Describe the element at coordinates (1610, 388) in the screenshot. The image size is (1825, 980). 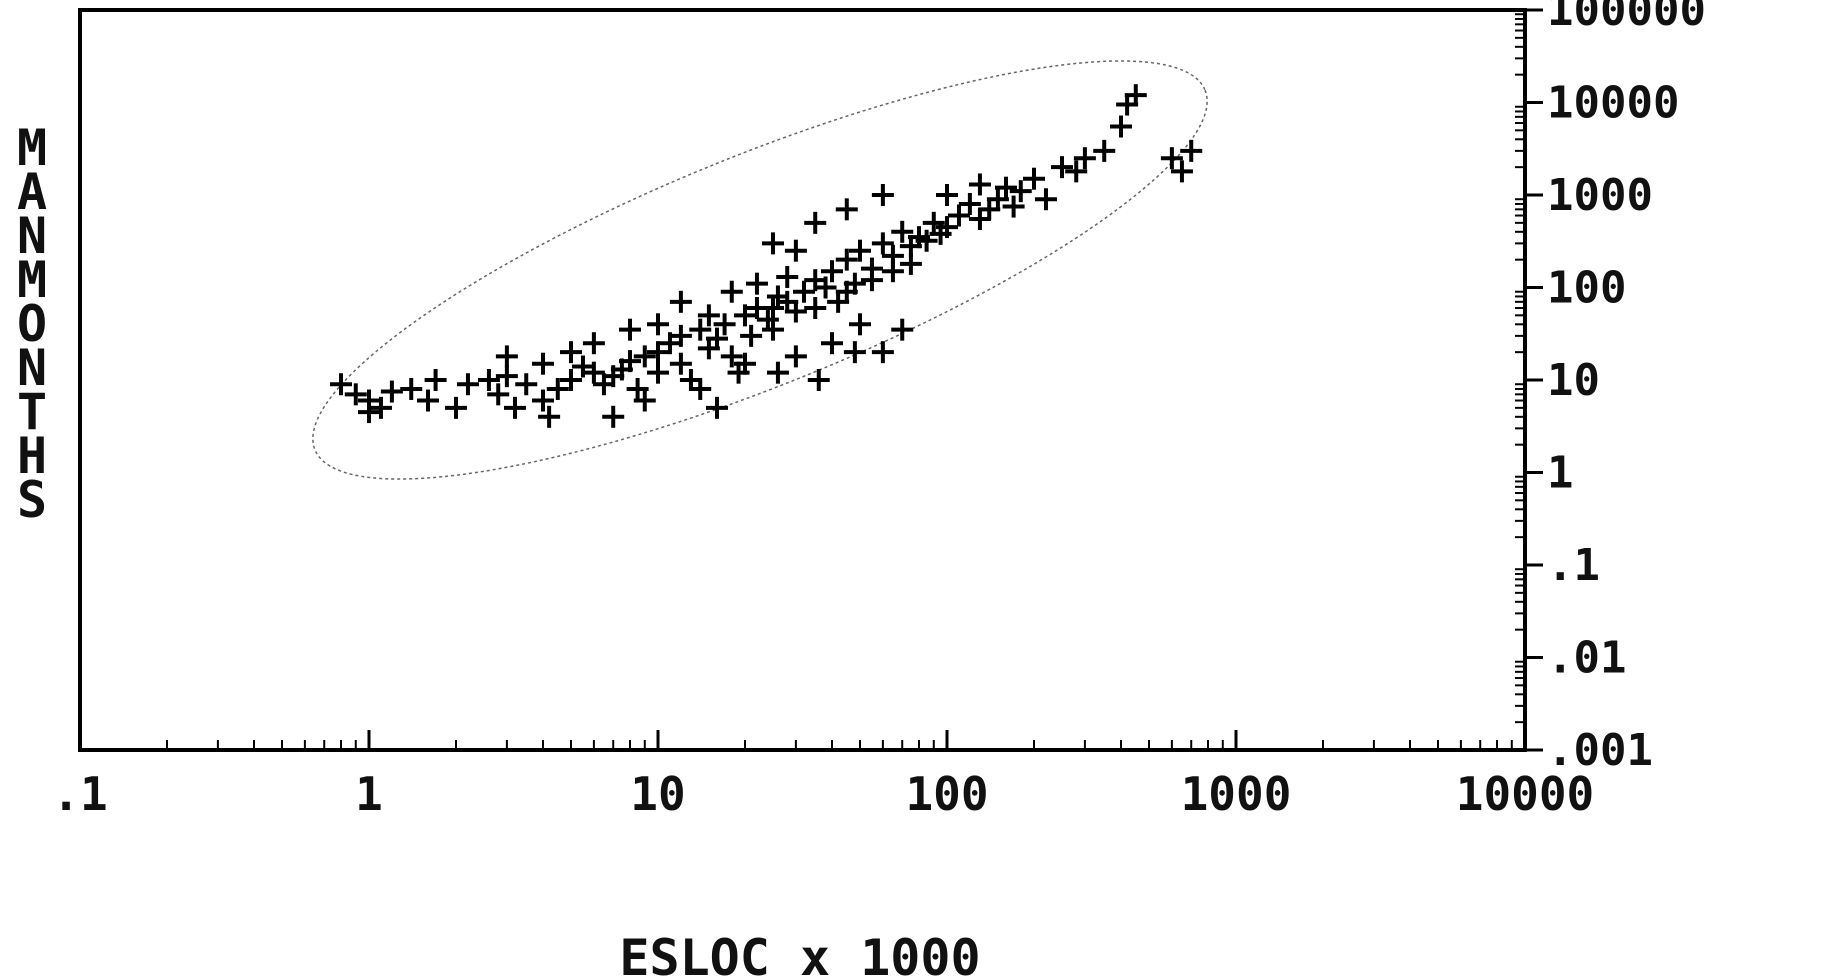
I see `y-axis-ticks: 100000 10000 1000 100 10 1 .1 .01 .001` at that location.